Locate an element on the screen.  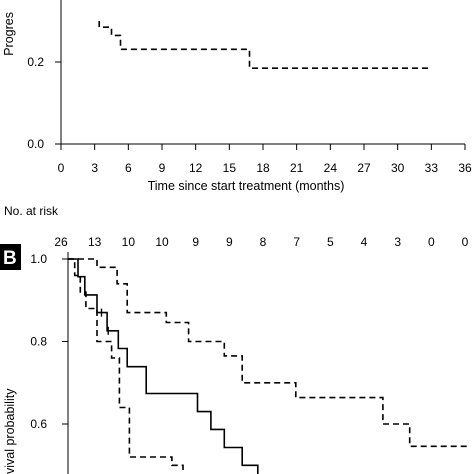
risk-table-count: 5 is located at coordinates (330, 242).